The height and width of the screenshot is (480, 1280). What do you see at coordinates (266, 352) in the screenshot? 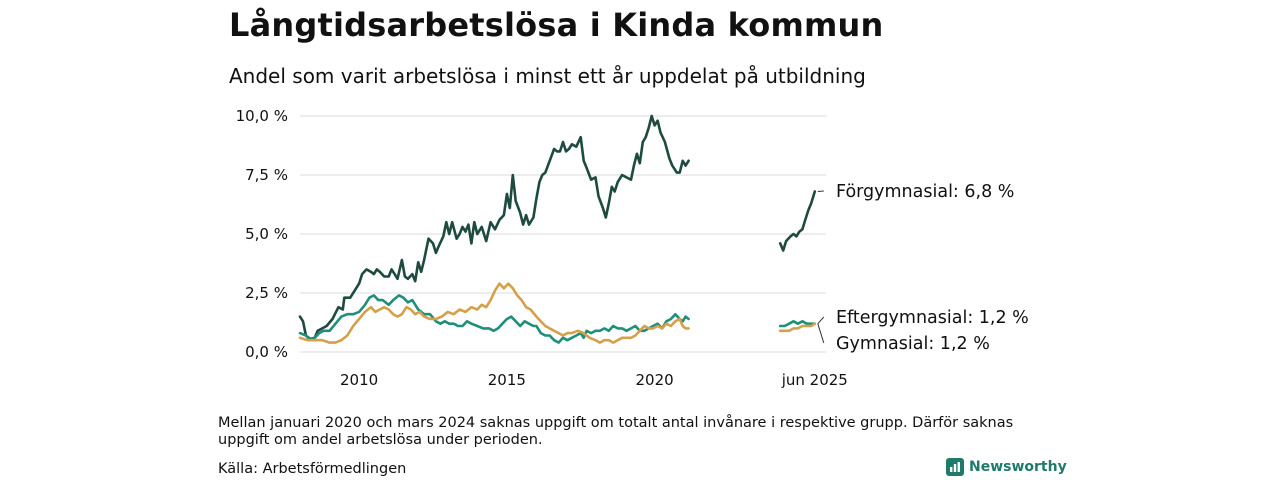
I see `y-tick-label: 0,0 %` at bounding box center [266, 352].